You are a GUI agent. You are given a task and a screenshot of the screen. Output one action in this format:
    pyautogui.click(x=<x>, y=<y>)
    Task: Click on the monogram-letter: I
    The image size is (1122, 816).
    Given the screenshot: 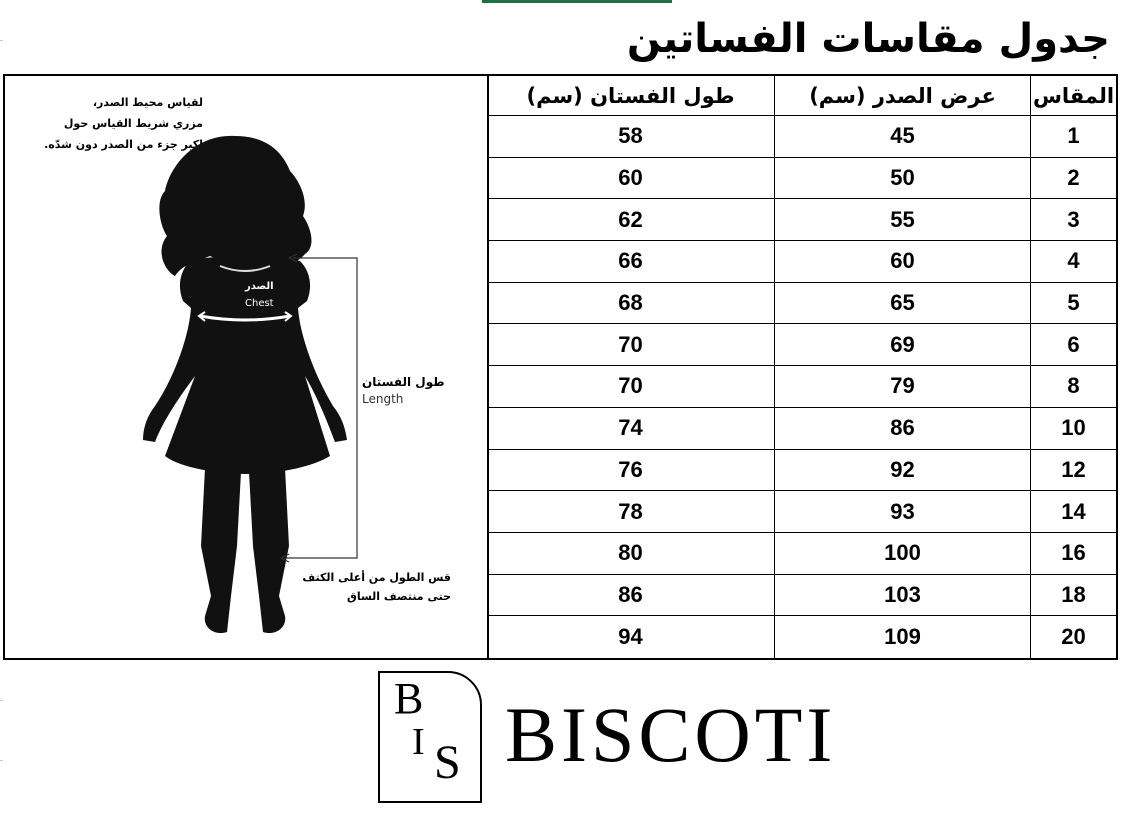 What is the action you would take?
    pyautogui.click(x=418, y=742)
    